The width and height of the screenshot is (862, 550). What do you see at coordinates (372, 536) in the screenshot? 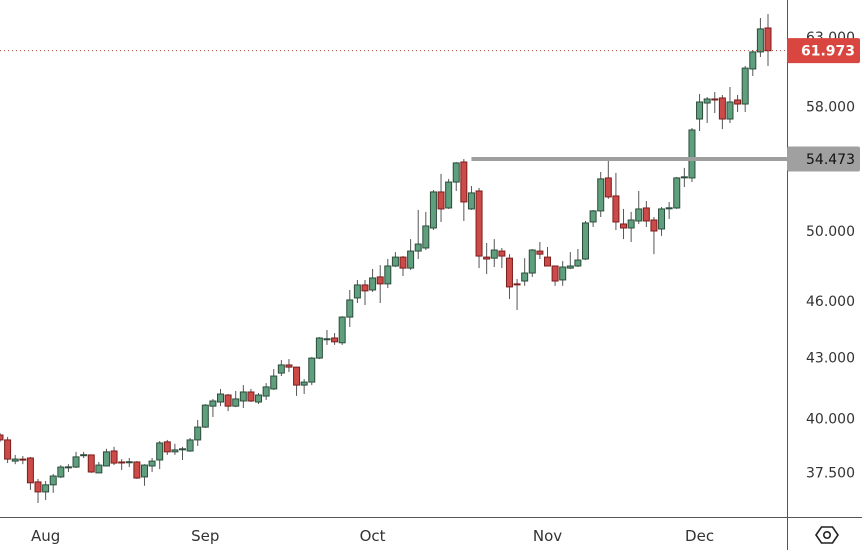
I see `time-axis: Aug Sep Oct Nov Dec` at bounding box center [372, 536].